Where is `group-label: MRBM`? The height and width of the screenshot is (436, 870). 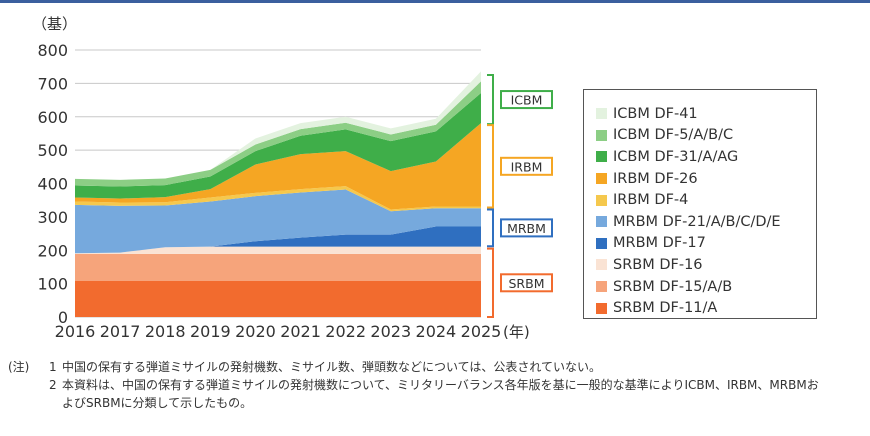
group-label: MRBM is located at coordinates (526, 228).